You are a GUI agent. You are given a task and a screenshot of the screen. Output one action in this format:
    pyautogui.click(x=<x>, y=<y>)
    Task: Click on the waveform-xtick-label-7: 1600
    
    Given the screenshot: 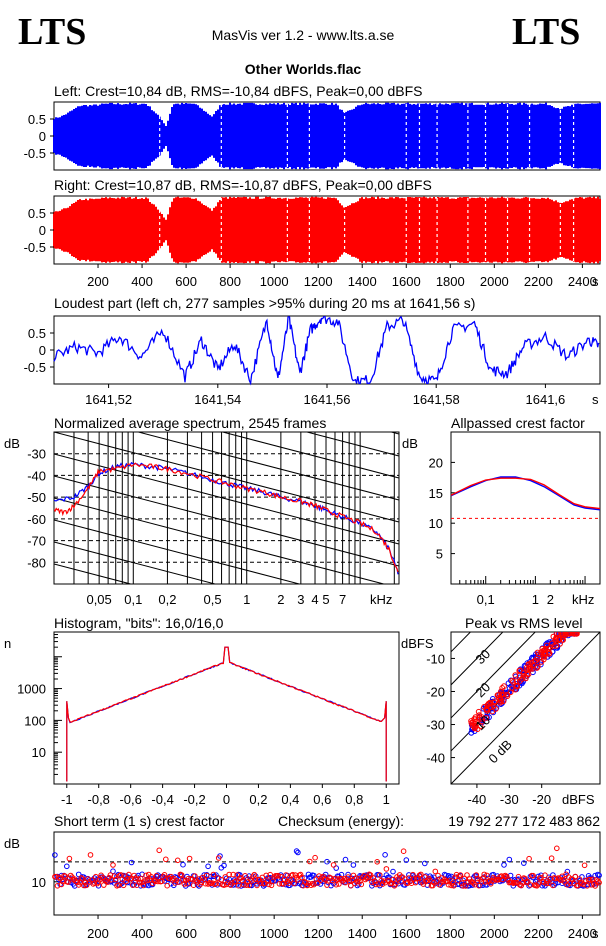 What is the action you would take?
    pyautogui.click(x=406, y=281)
    